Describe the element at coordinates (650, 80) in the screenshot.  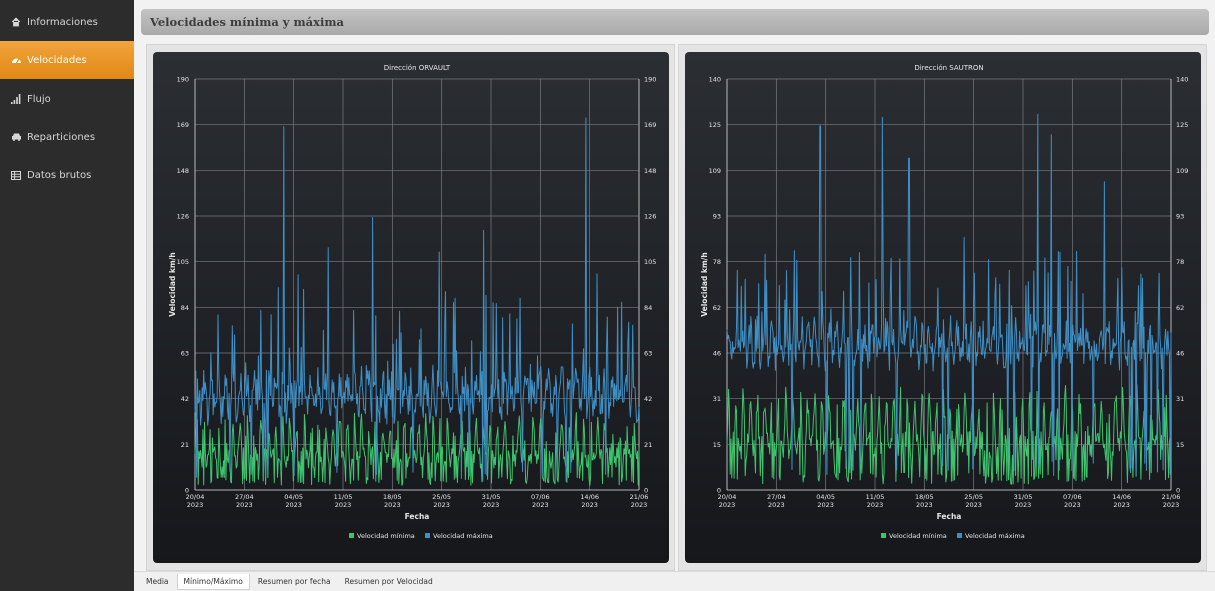
I see `y-tick-label-right: 190` at that location.